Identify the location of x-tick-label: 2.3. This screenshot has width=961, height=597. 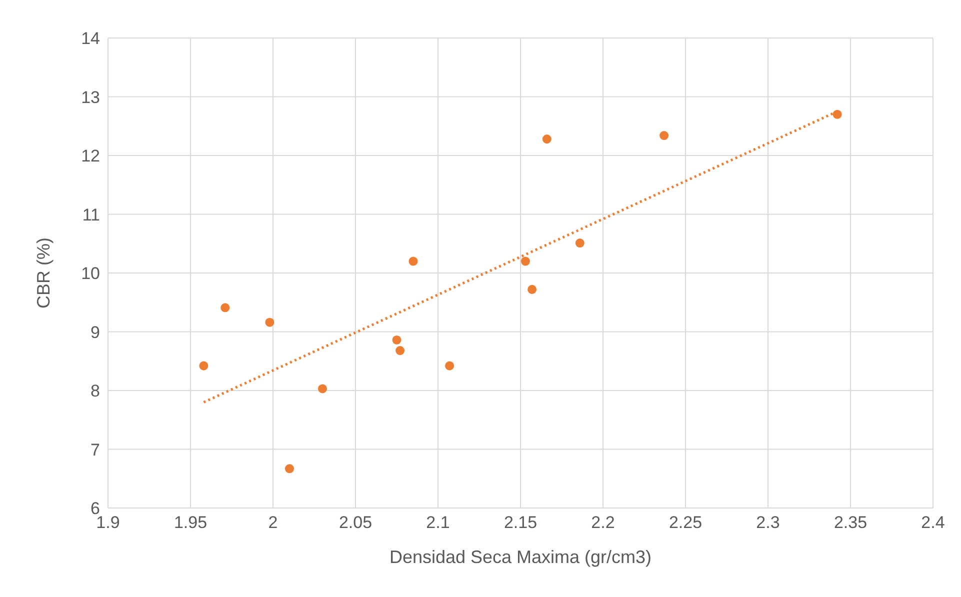
(768, 522).